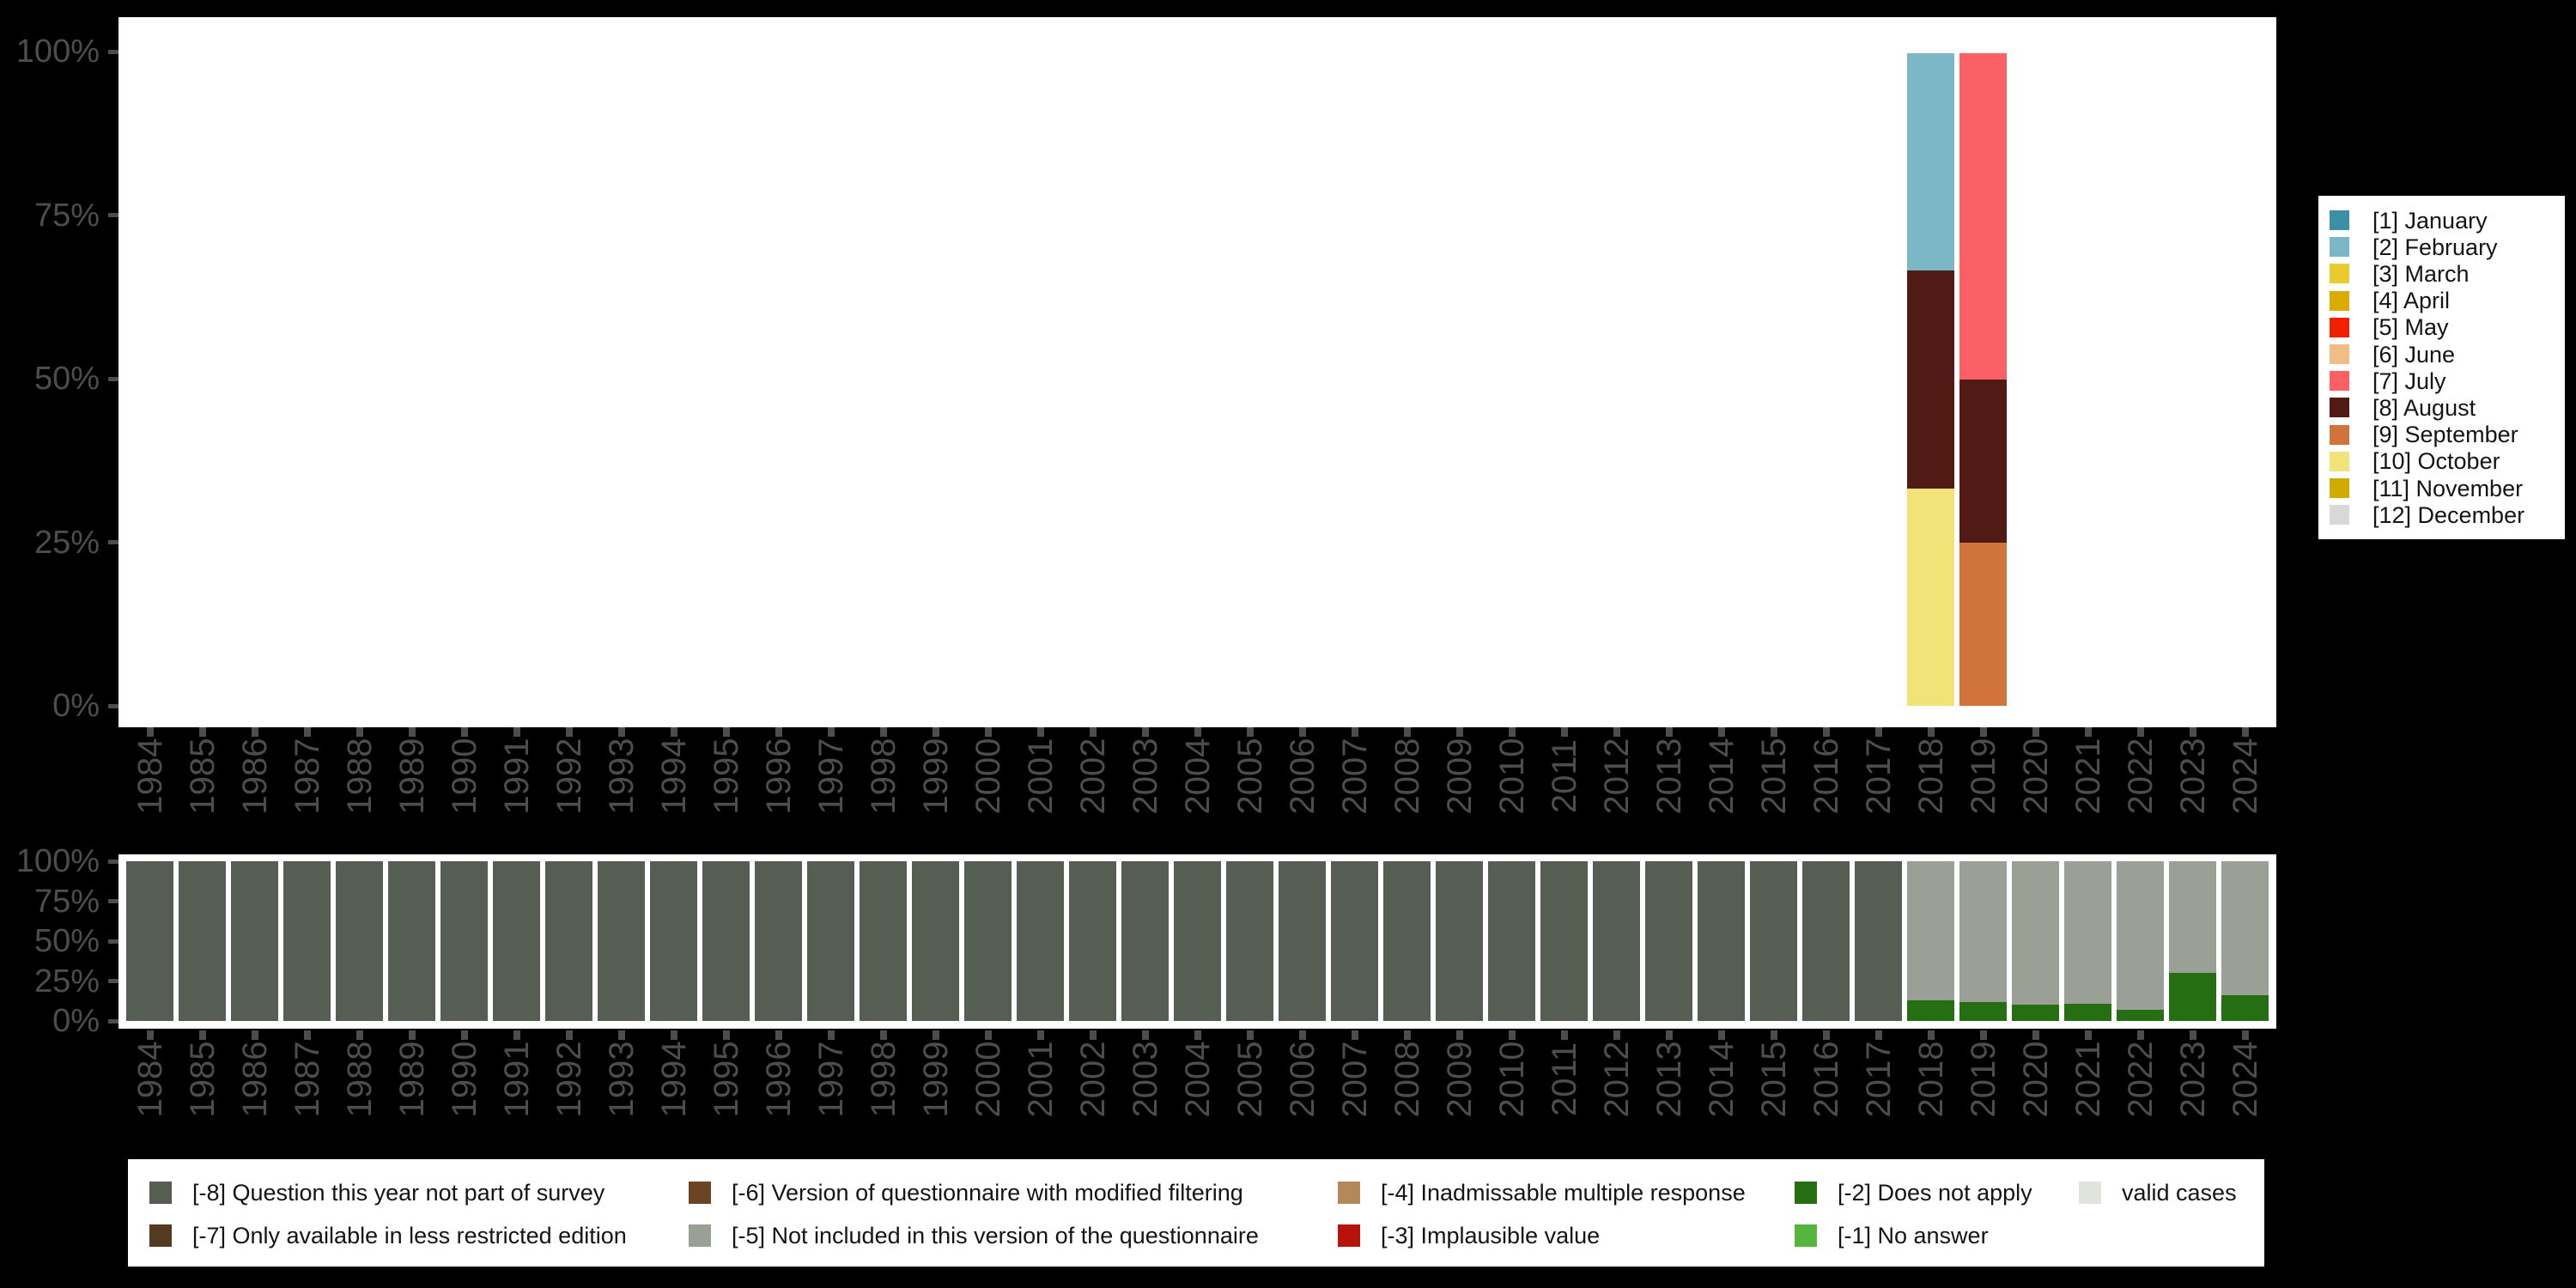  What do you see at coordinates (2035, 1013) in the screenshot?
I see `bar-segment-2020-2-does-not-apply` at bounding box center [2035, 1013].